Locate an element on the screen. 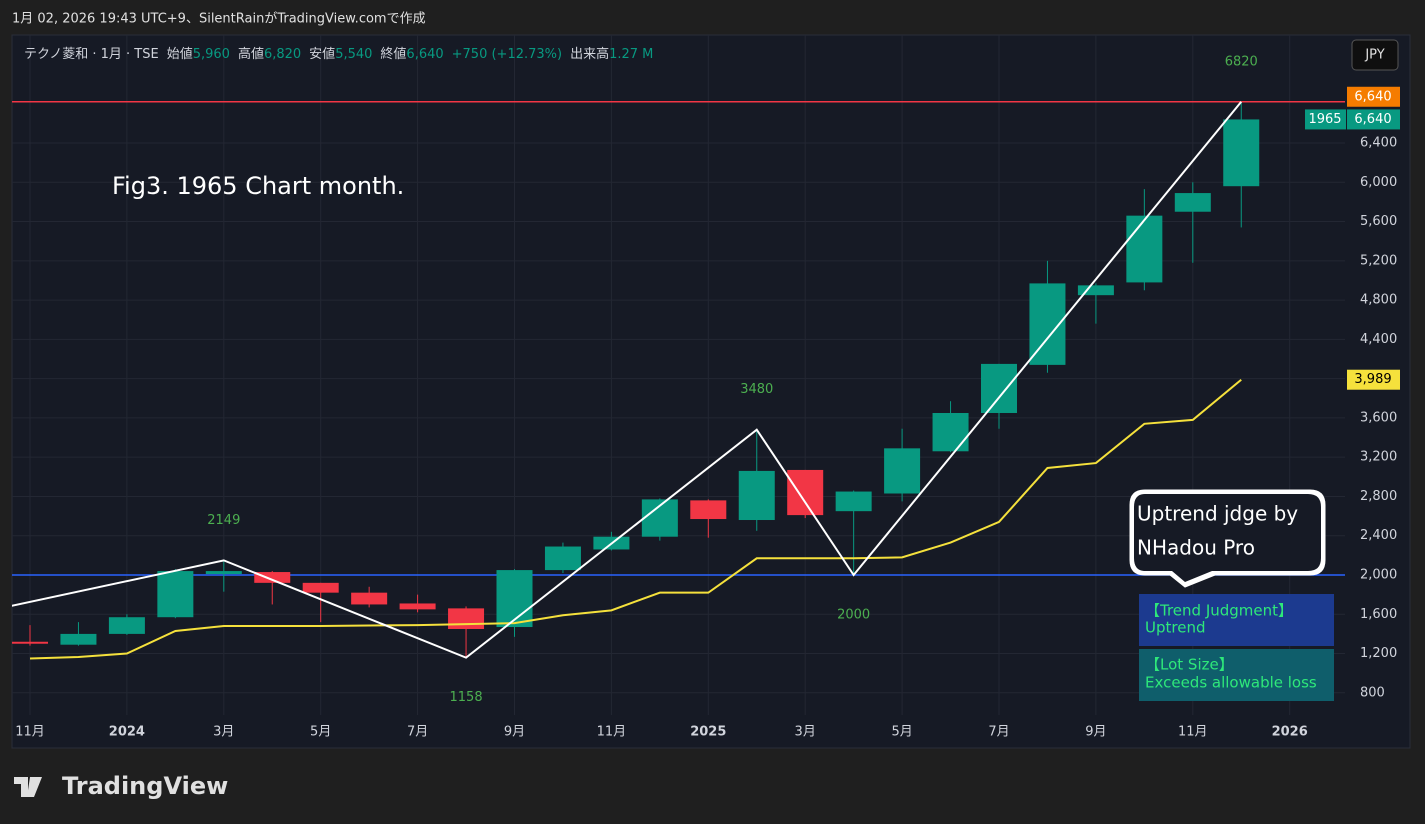  panel-title: 【Trend Judgment】 is located at coordinates (1219, 611).